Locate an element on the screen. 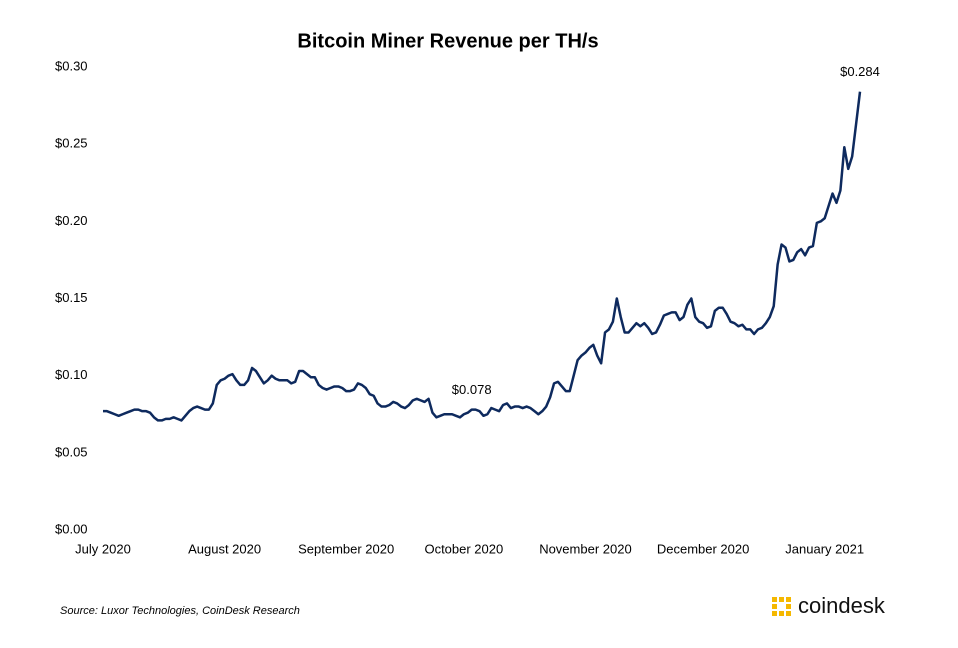 This screenshot has width=958, height=648. chart-title: Bitcoin Miner Revenue per TH/s is located at coordinates (447, 41).